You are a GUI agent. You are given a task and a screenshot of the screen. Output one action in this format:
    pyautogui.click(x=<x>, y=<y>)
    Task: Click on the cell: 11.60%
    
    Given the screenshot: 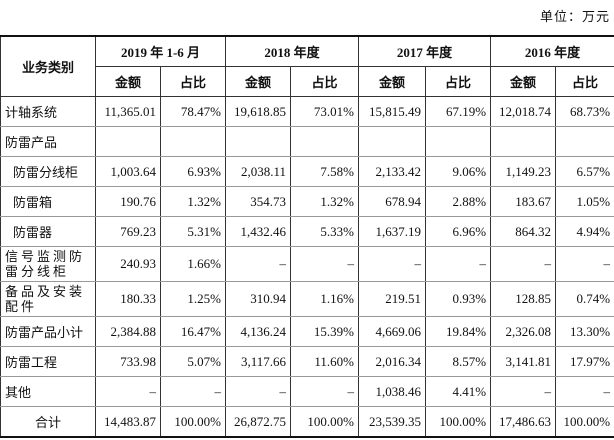 What is the action you would take?
    pyautogui.click(x=324, y=361)
    